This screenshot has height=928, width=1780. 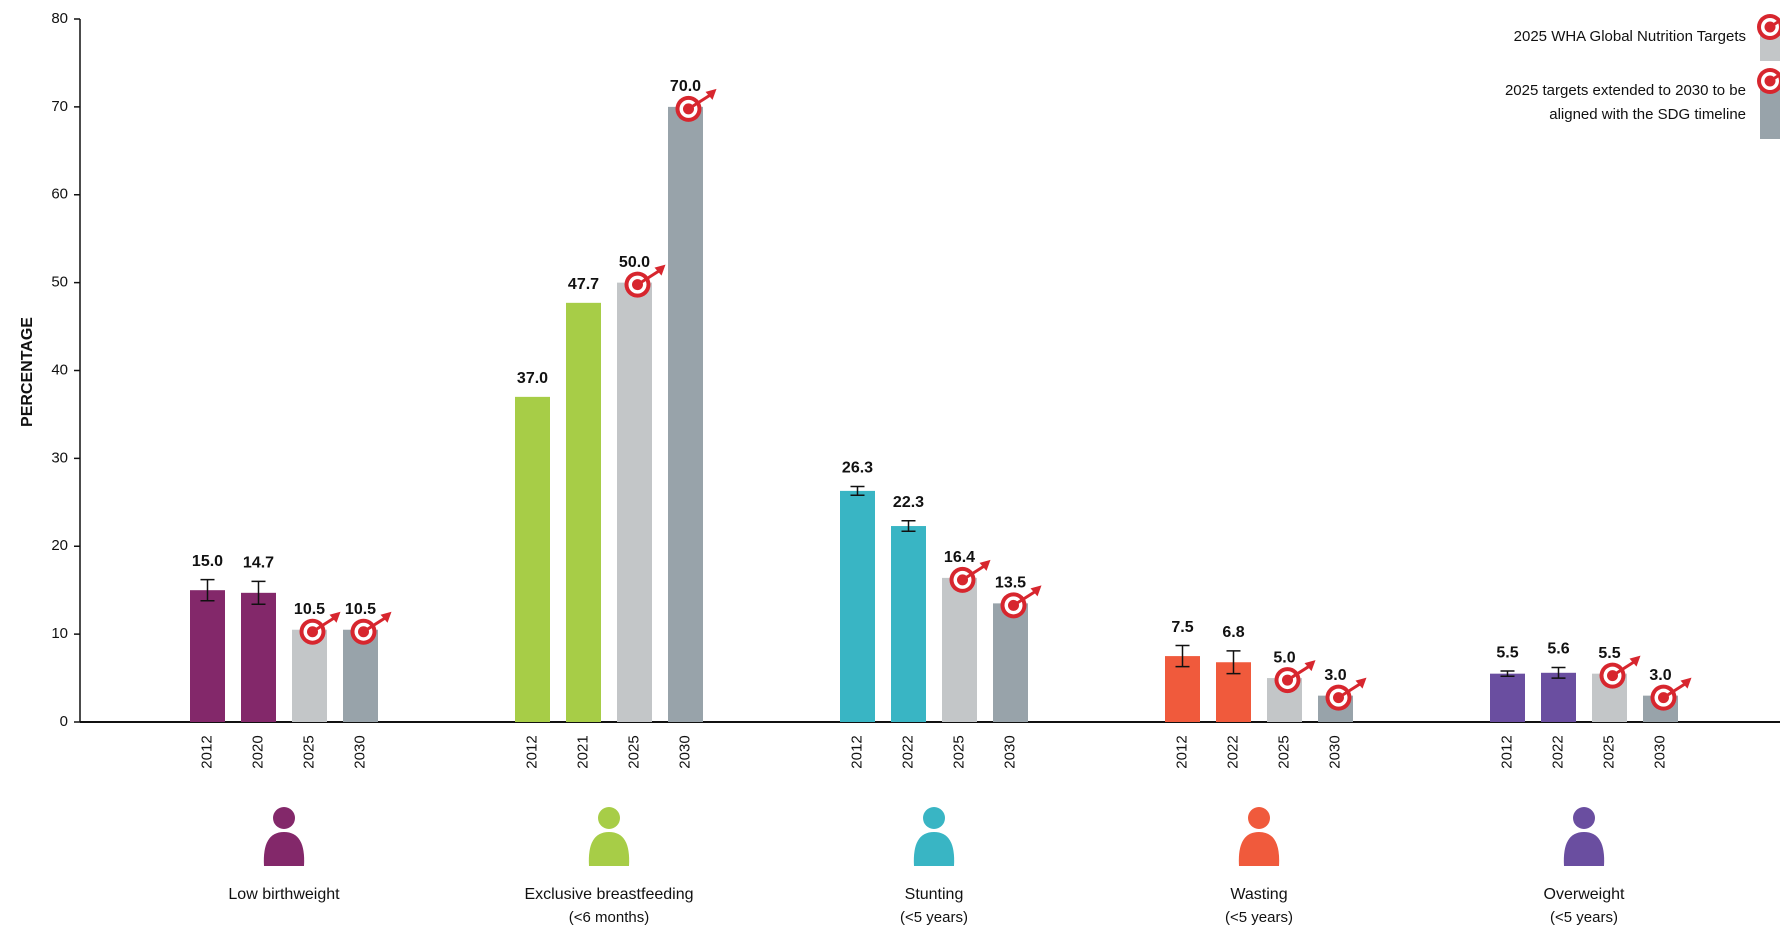 I want to click on y-tick-label: 70, so click(x=59, y=106).